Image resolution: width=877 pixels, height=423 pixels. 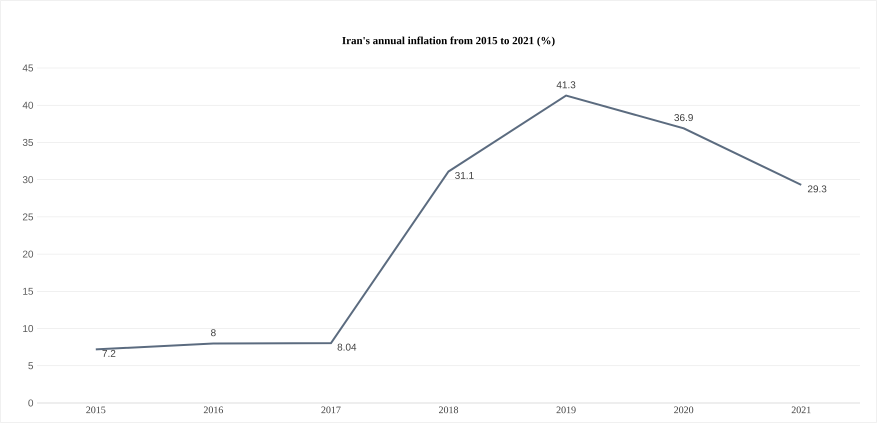 What do you see at coordinates (28, 142) in the screenshot?
I see `y-tick-label: 35` at bounding box center [28, 142].